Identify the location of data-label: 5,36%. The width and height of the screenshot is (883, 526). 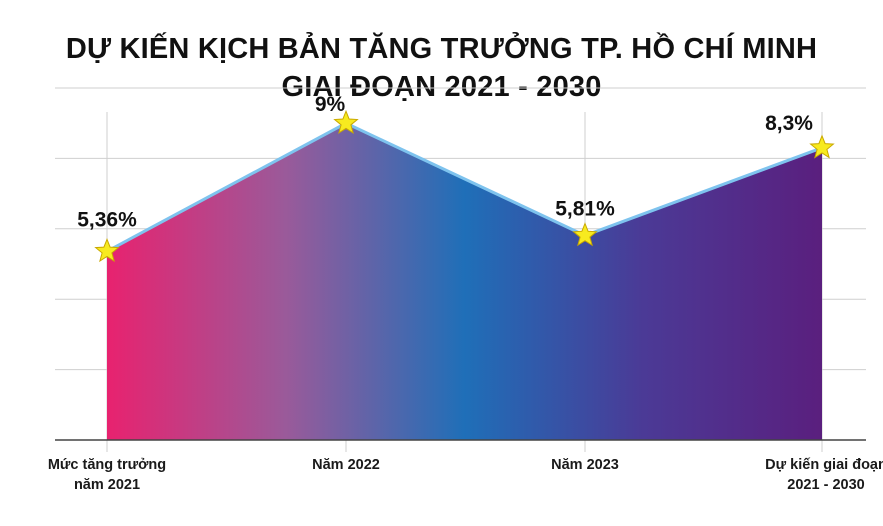
(107, 219).